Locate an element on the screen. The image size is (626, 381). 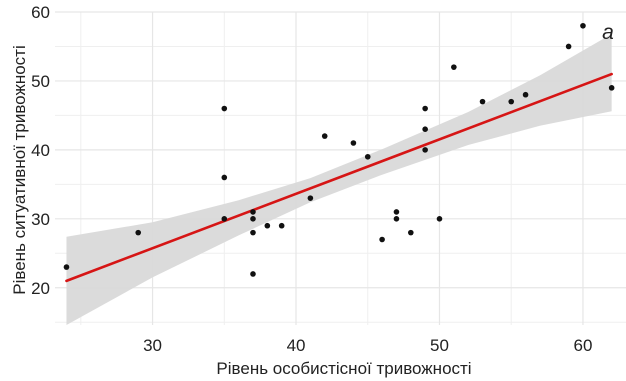
panel-label: a is located at coordinates (608, 32).